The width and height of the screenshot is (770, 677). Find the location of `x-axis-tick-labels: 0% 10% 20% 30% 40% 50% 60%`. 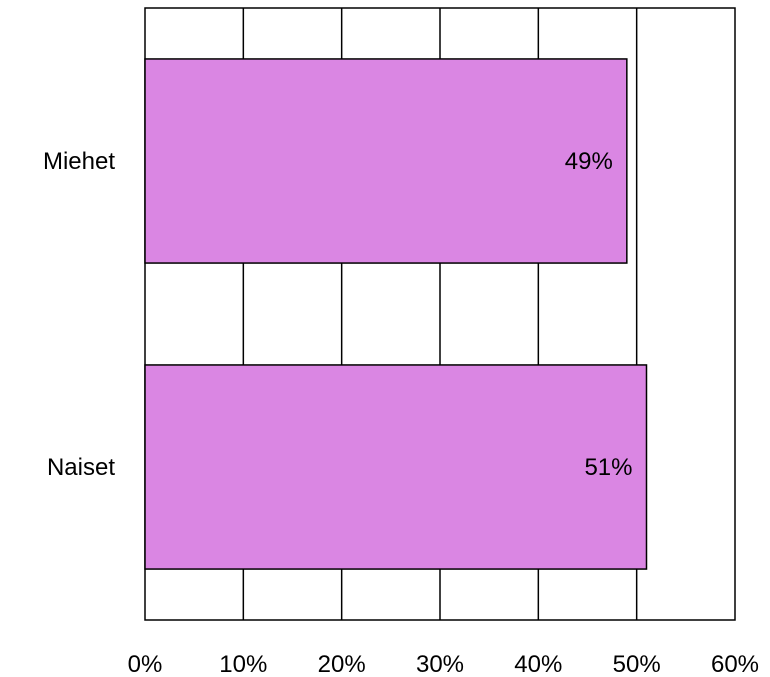

x-axis-tick-labels: 0% 10% 20% 30% 40% 50% 60% is located at coordinates (443, 664).